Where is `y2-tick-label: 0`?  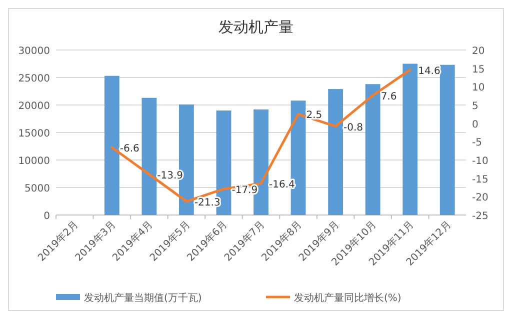
y2-tick-label: 0 is located at coordinates (475, 124).